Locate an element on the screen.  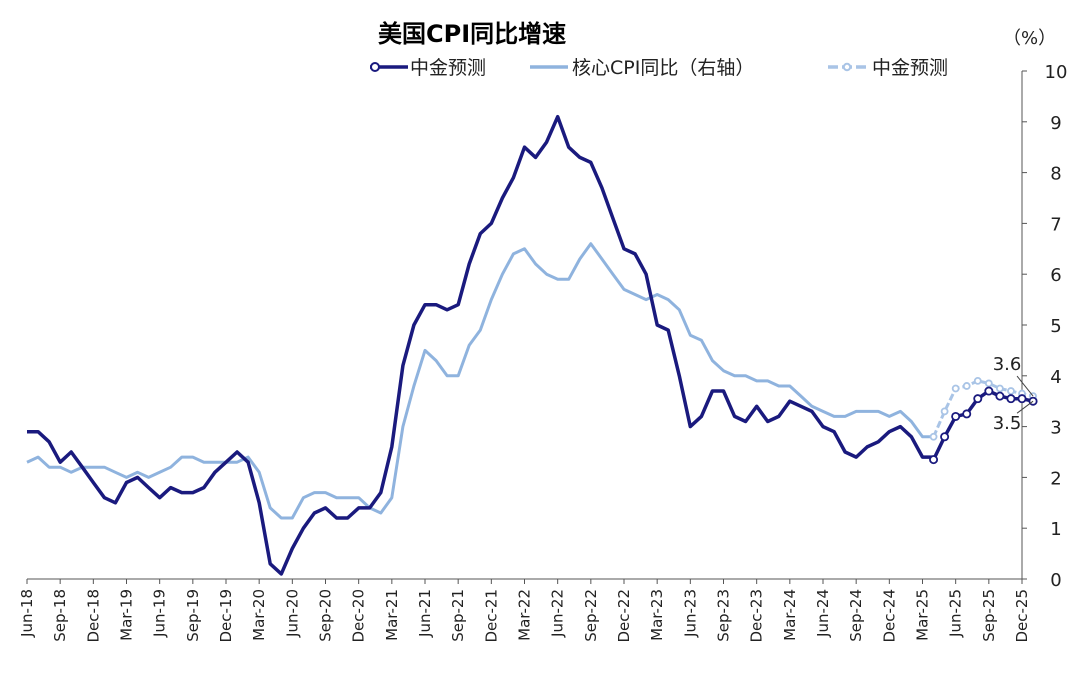
x-tick-label: Jun-25 is located at coordinates (956, 613).